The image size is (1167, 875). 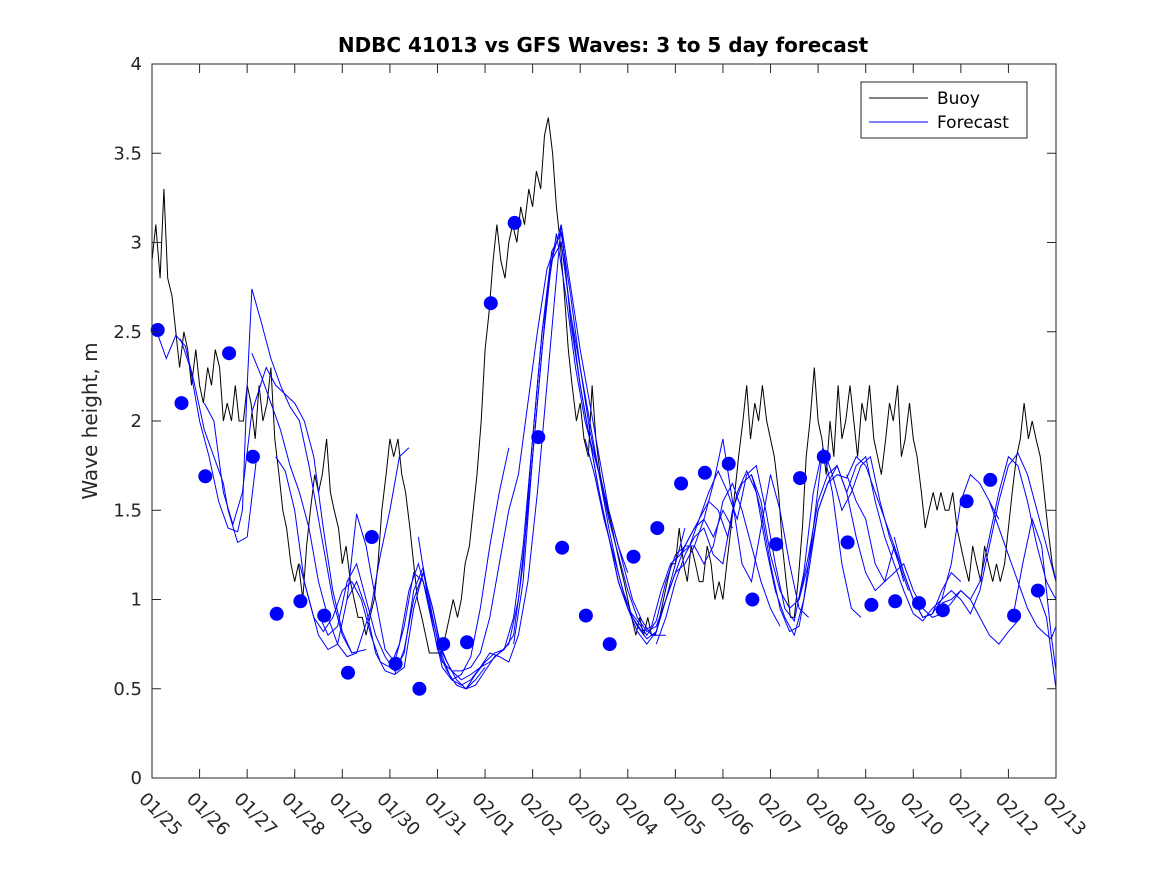 What do you see at coordinates (127, 510) in the screenshot?
I see `y-tick-label: 1.5` at bounding box center [127, 510].